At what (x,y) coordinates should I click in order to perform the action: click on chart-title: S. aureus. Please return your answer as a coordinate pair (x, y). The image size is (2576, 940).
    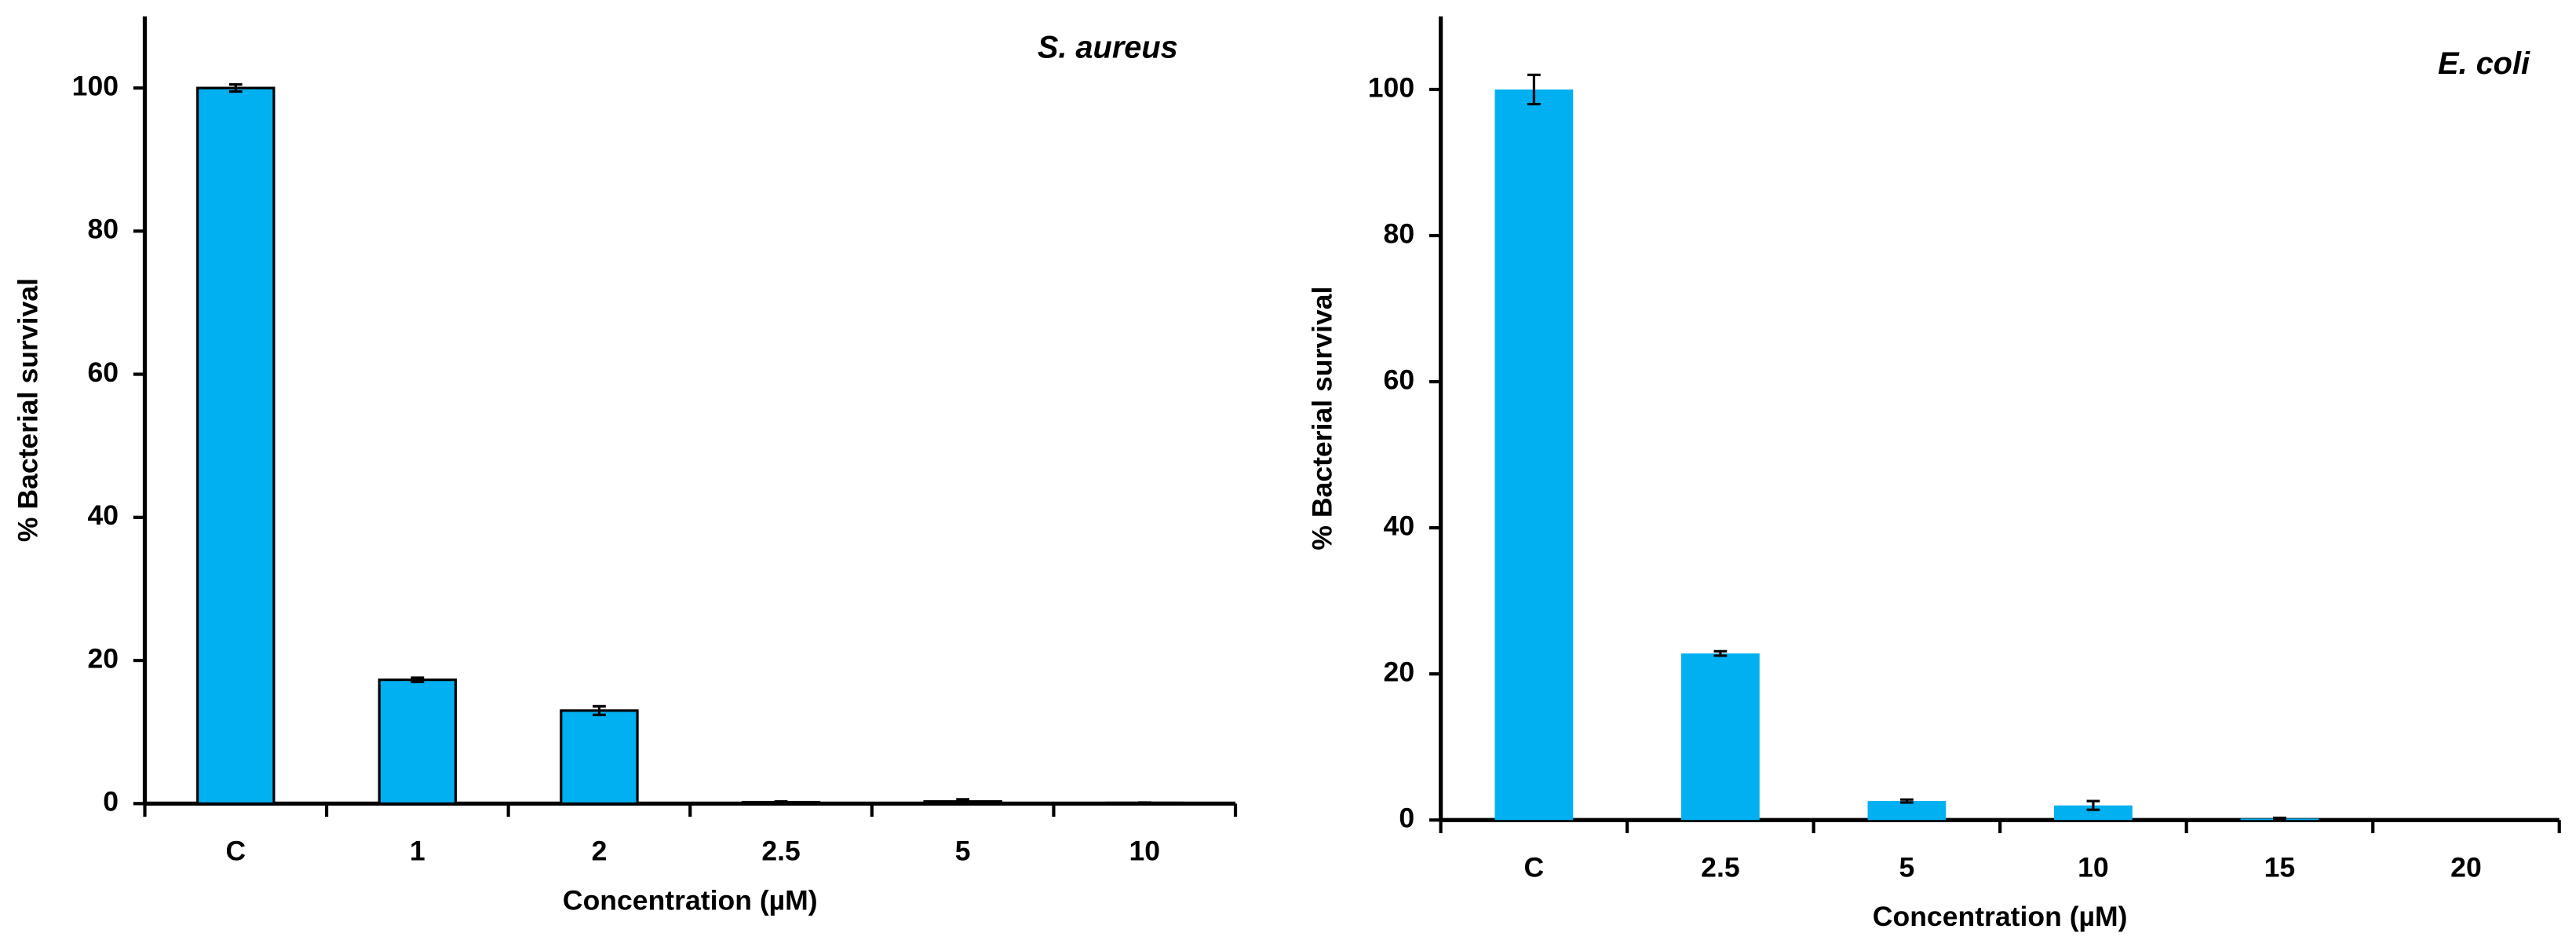
    Looking at the image, I should click on (1108, 47).